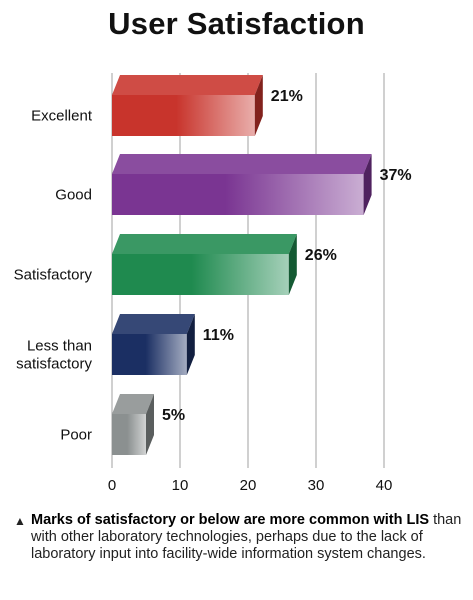  What do you see at coordinates (236, 23) in the screenshot?
I see `chart-title: User Satisfaction` at bounding box center [236, 23].